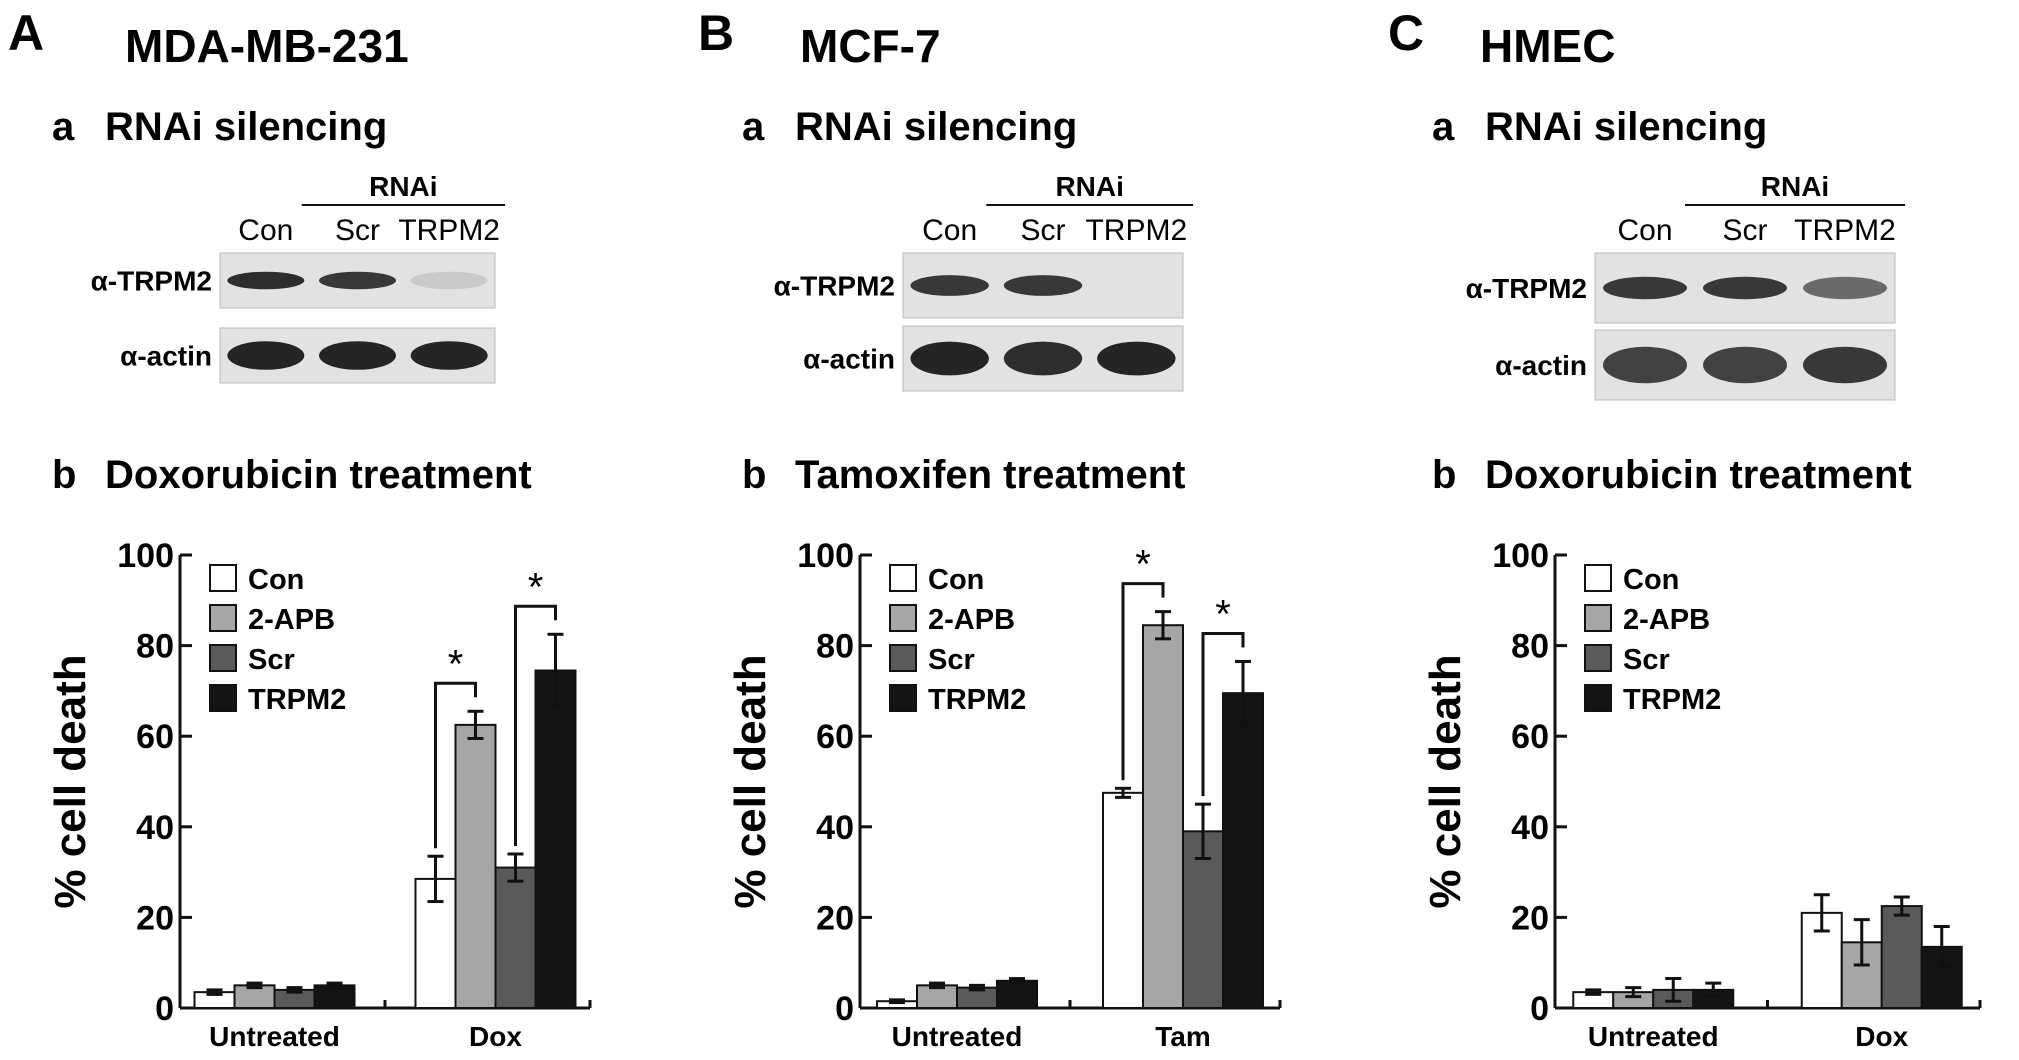 The height and width of the screenshot is (1060, 2019). Describe the element at coordinates (26, 33) in the screenshot. I see `panel-letter: A` at that location.